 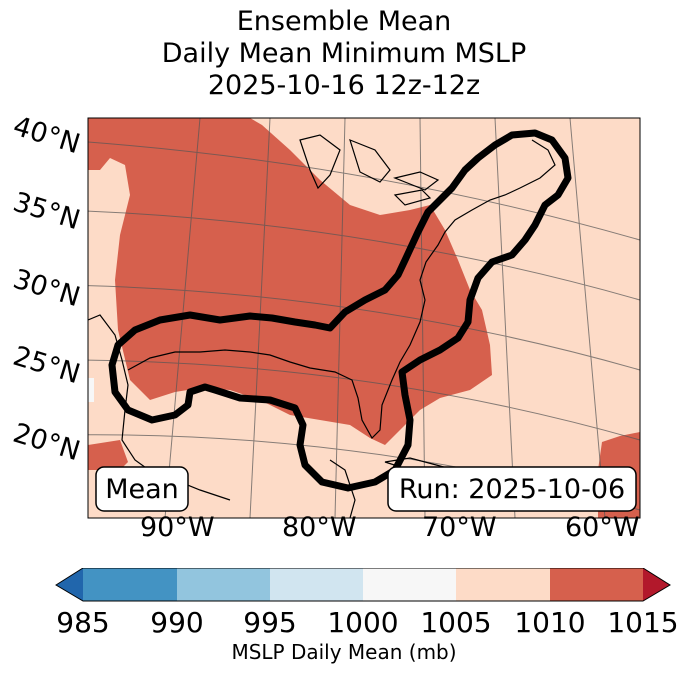 What do you see at coordinates (270, 622) in the screenshot?
I see `colorbar-tick: 995` at bounding box center [270, 622].